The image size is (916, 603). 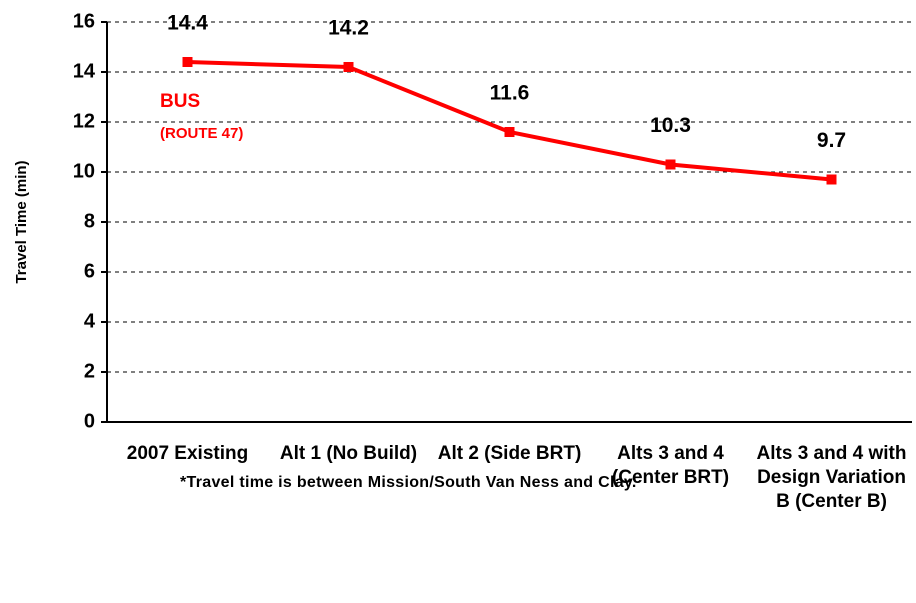 What do you see at coordinates (89, 421) in the screenshot?
I see `y-tick-label: 0` at bounding box center [89, 421].